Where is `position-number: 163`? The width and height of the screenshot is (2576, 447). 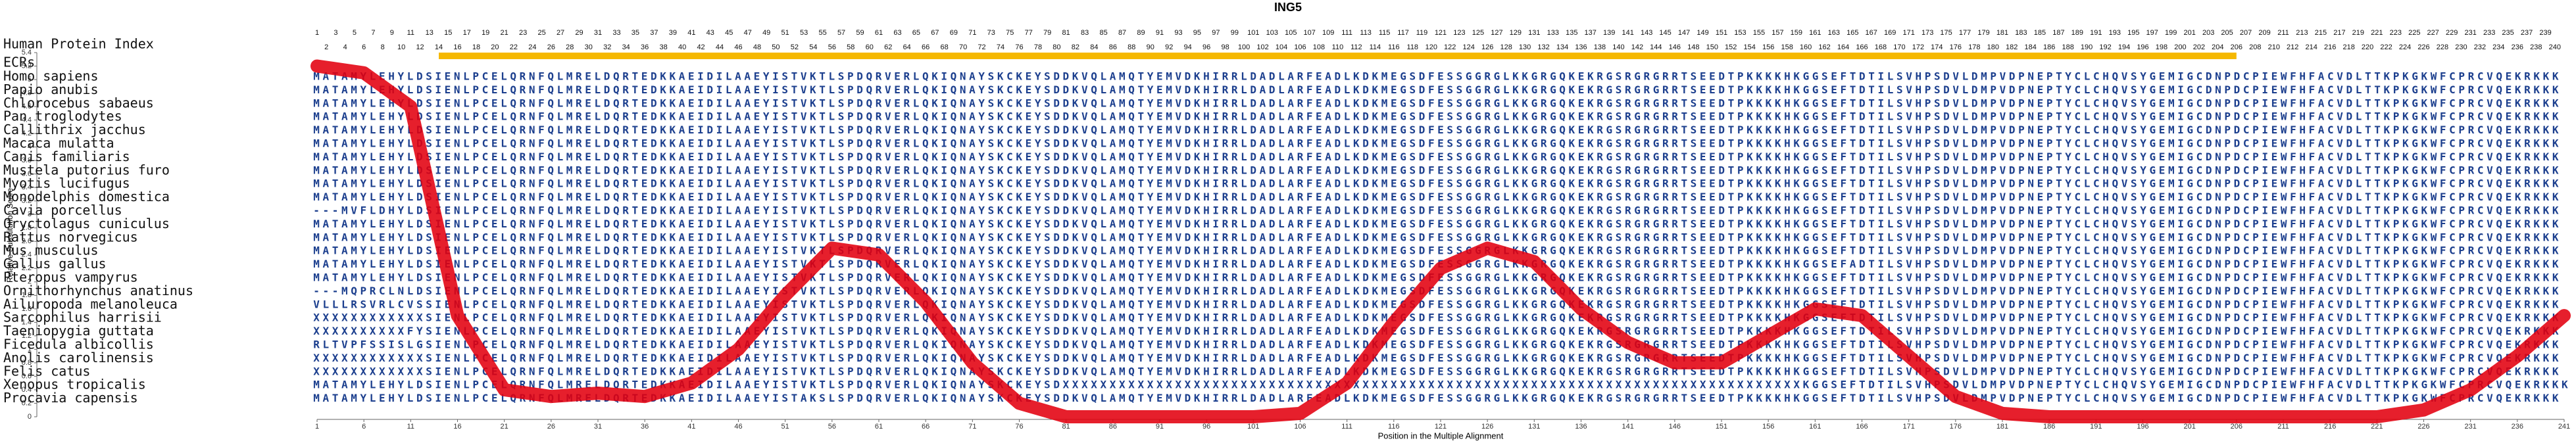 position-number: 163 is located at coordinates (1834, 33).